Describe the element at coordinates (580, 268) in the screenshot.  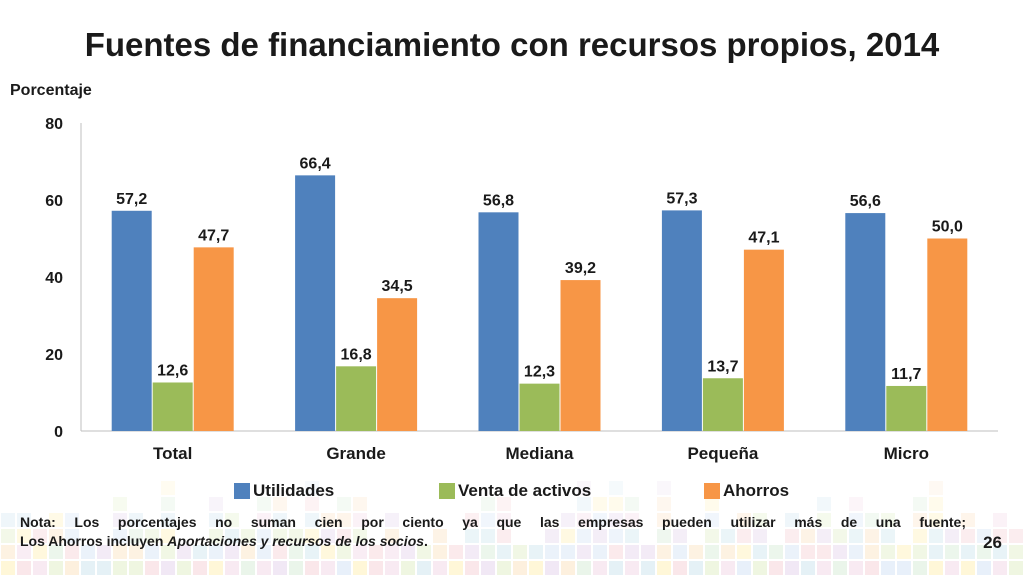
I see `data-label: 39,2` at that location.